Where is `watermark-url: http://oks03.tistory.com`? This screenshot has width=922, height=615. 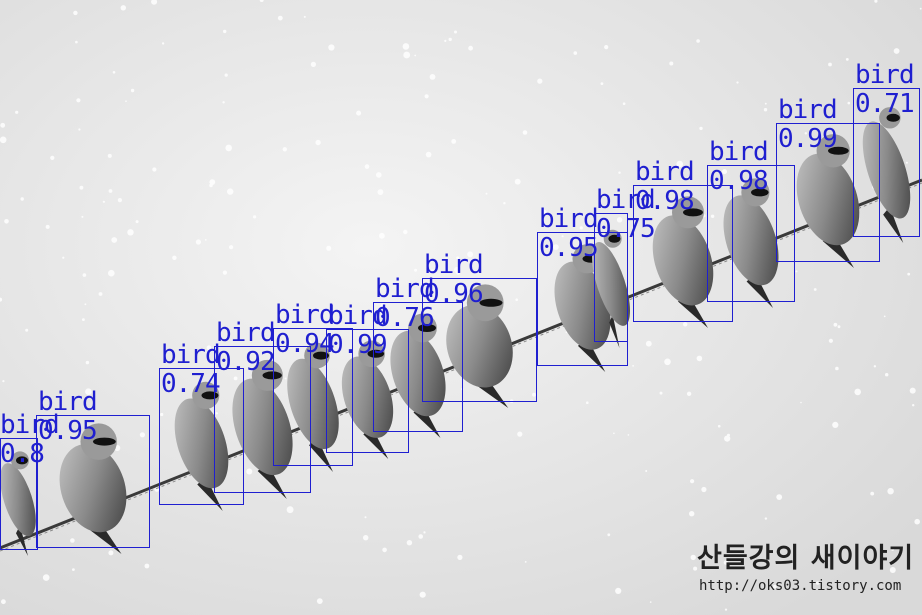 watermark-url: http://oks03.tistory.com is located at coordinates (800, 586).